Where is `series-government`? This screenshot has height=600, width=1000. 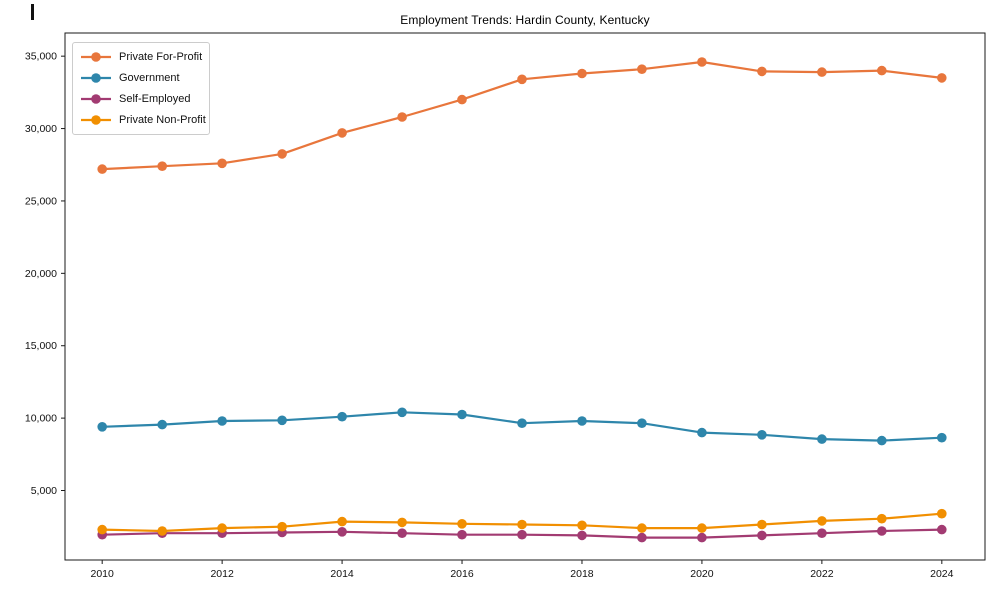
series-government is located at coordinates (522, 426).